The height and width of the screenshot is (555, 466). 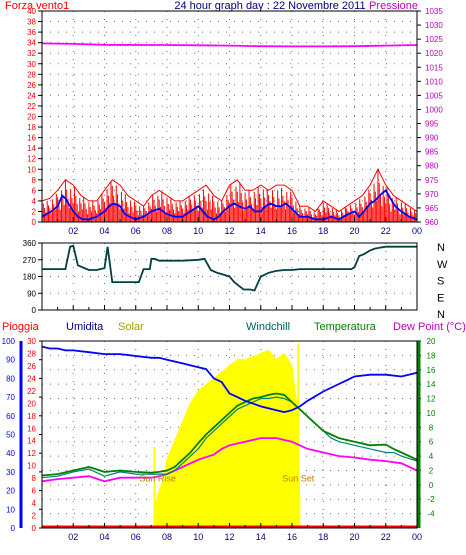 What do you see at coordinates (10, 453) in the screenshot?
I see `y-tick-label-humidity: 40` at bounding box center [10, 453].